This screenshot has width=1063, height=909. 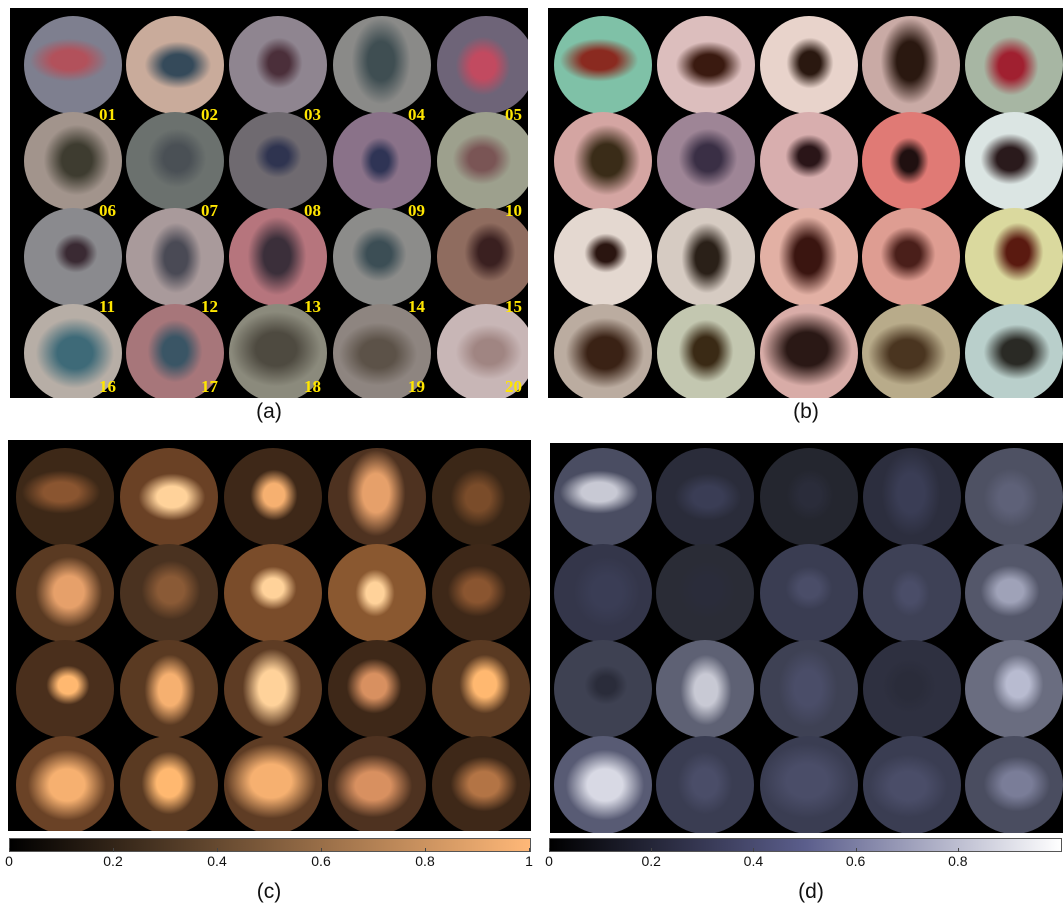 What do you see at coordinates (270, 845) in the screenshot?
I see `colorbar-c` at bounding box center [270, 845].